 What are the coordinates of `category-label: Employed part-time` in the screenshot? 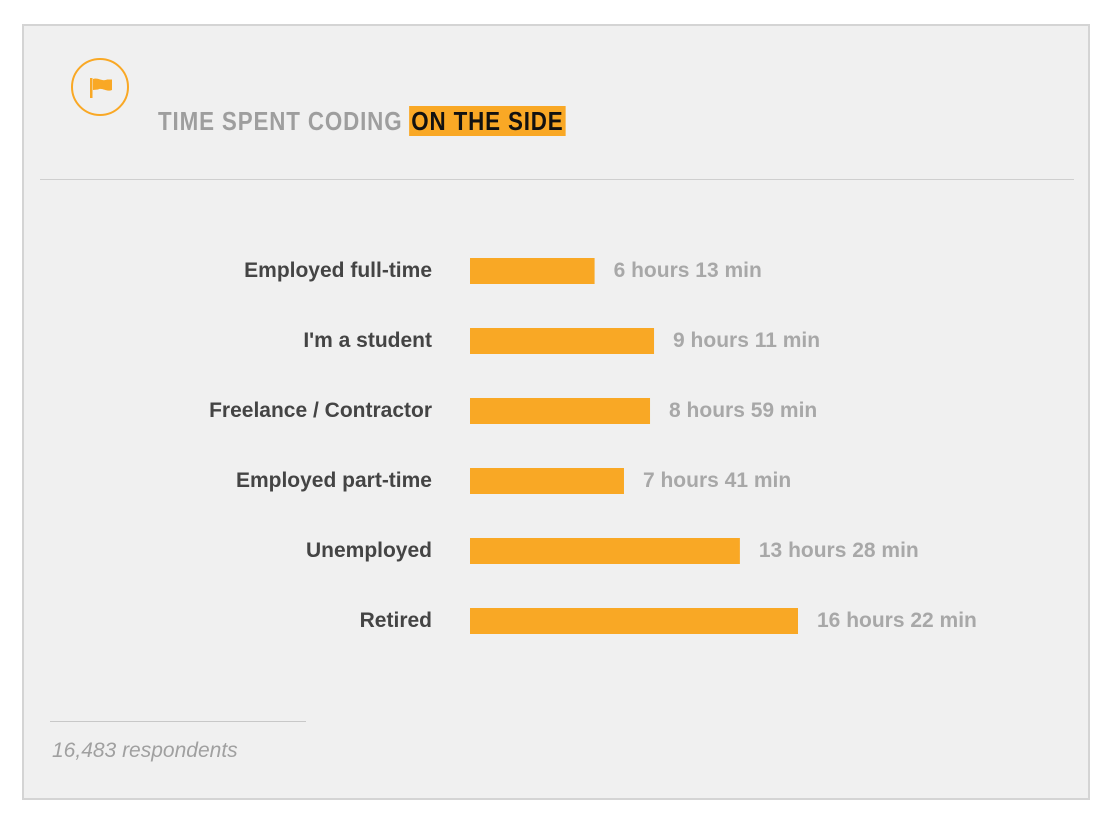 It's located at (334, 480).